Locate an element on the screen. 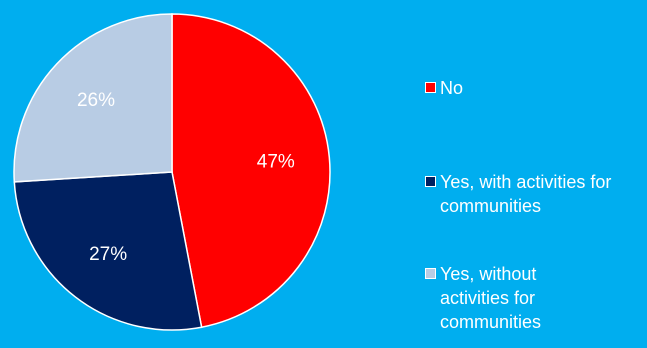 The image size is (647, 348). pie-label-yes-without-activities: 26% is located at coordinates (96, 100).